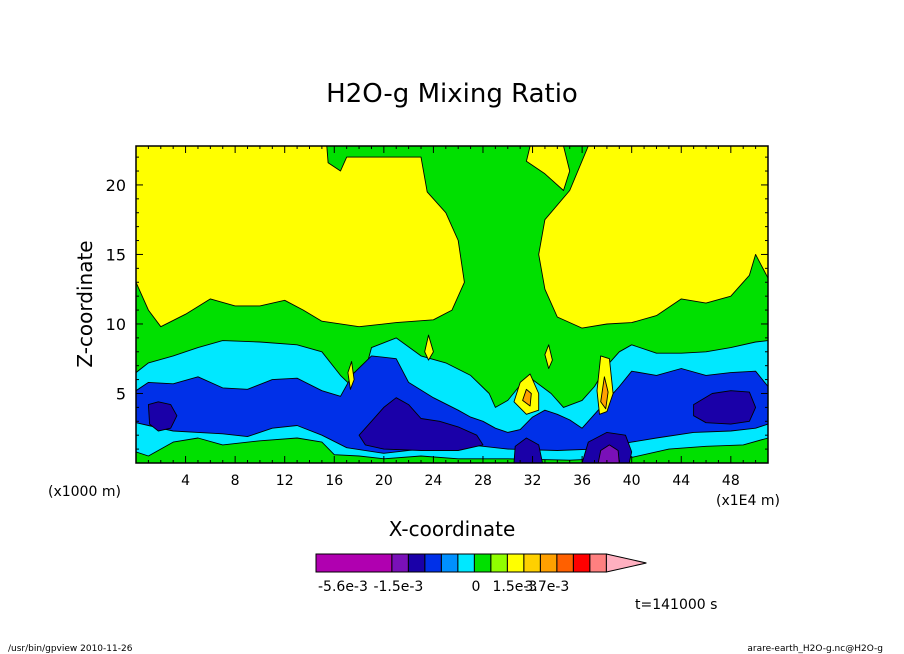 The height and width of the screenshot is (654, 904). What do you see at coordinates (731, 481) in the screenshot?
I see `x-tick-label: 48` at bounding box center [731, 481].